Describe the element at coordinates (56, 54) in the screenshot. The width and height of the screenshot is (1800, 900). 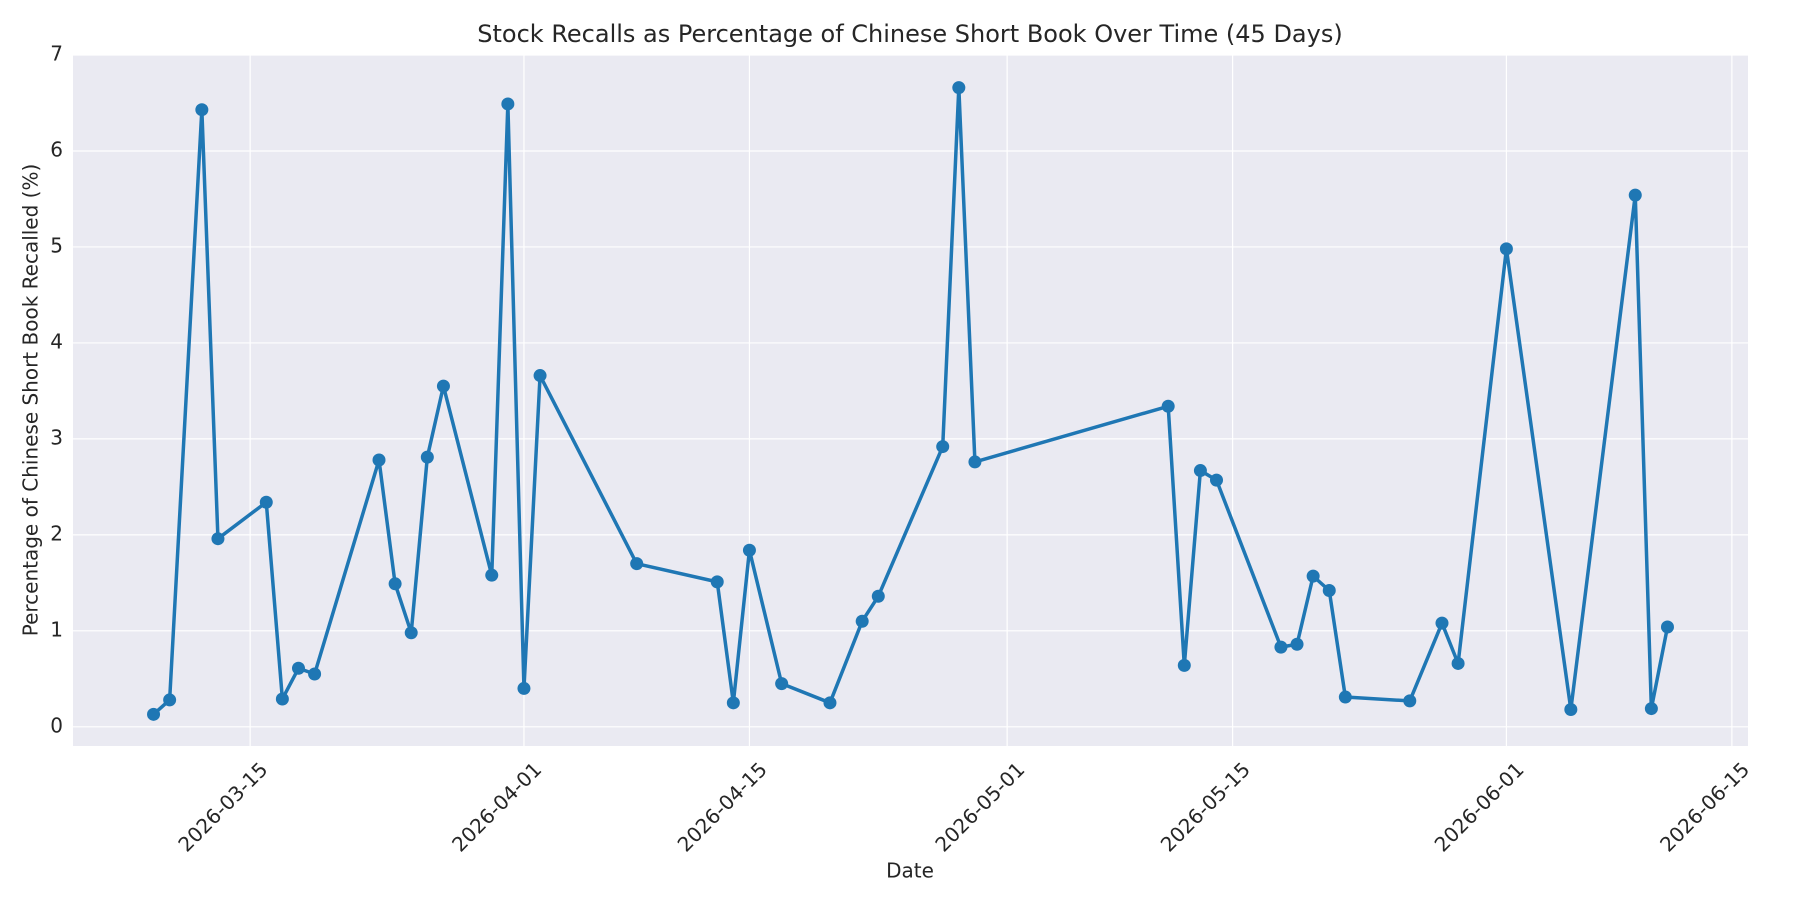
I see `y-tick-label: 7` at that location.